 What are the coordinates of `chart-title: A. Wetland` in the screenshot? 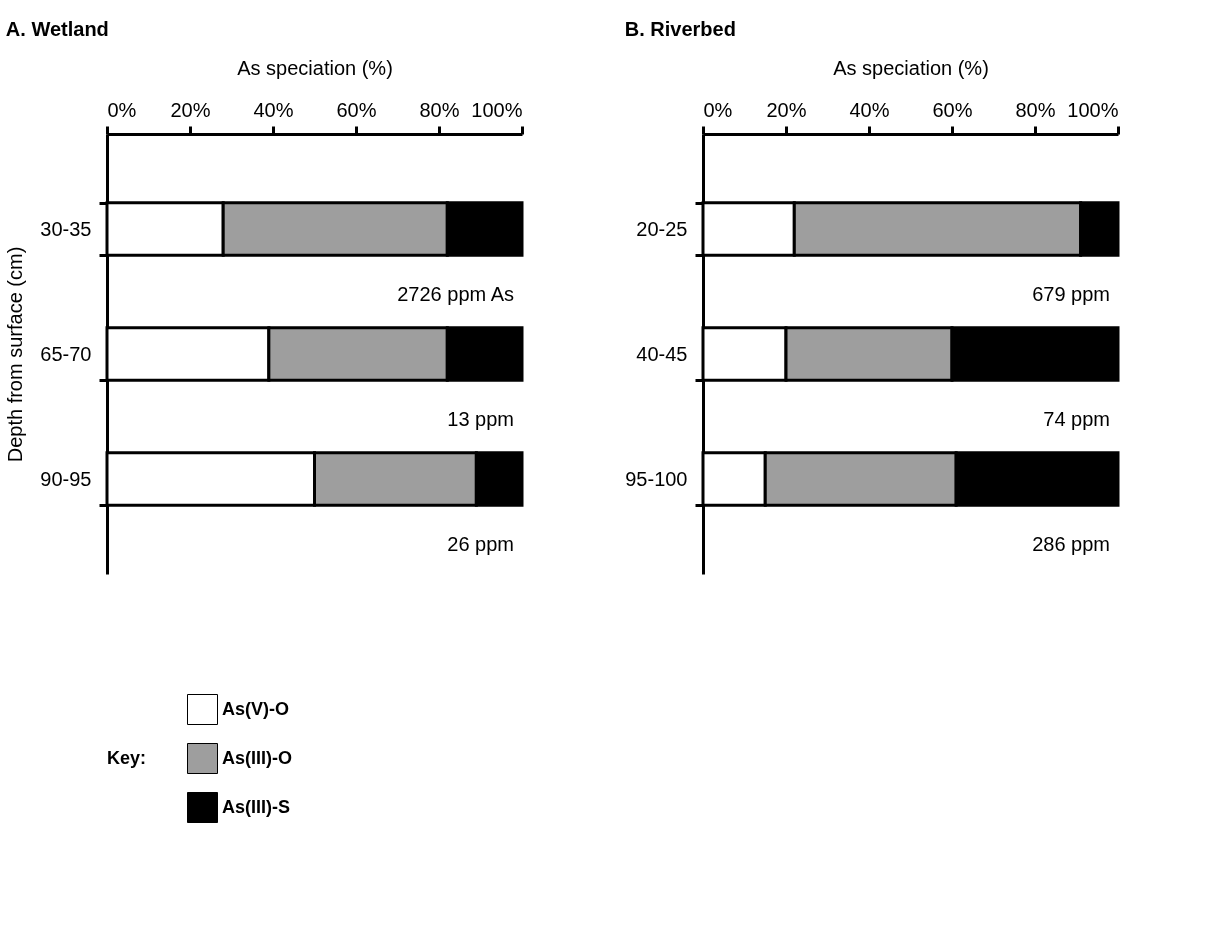 It's located at (57, 29).